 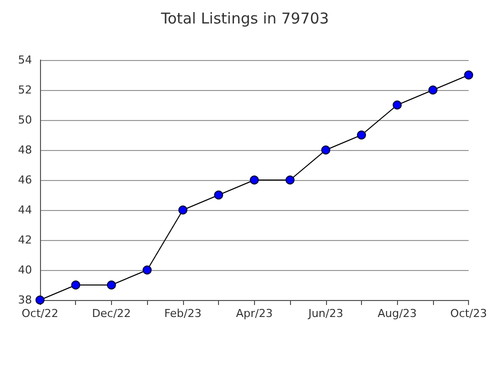 What do you see at coordinates (25, 300) in the screenshot?
I see `y-tick-label: 38` at bounding box center [25, 300].